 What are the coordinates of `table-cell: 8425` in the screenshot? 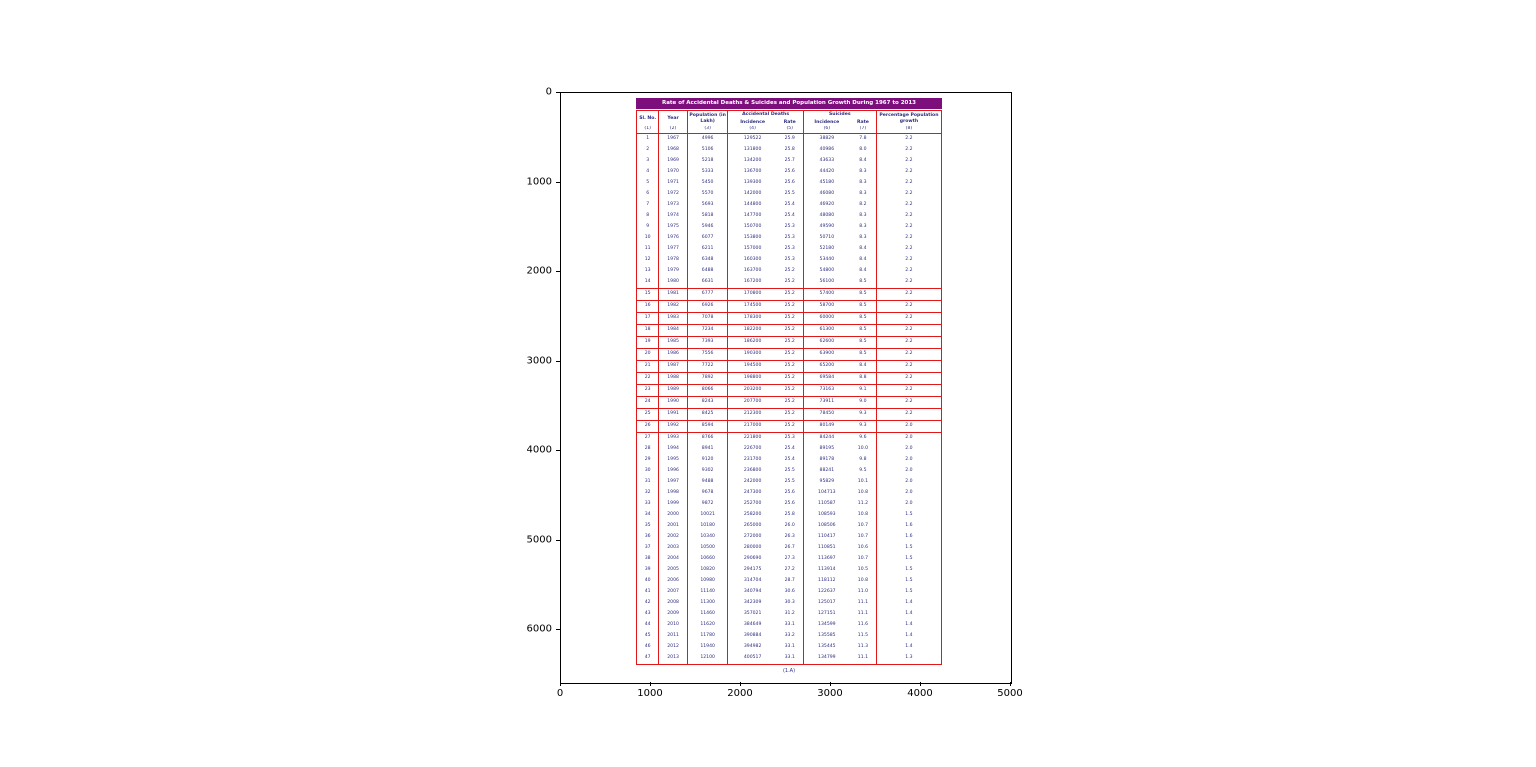 It's located at (708, 414).